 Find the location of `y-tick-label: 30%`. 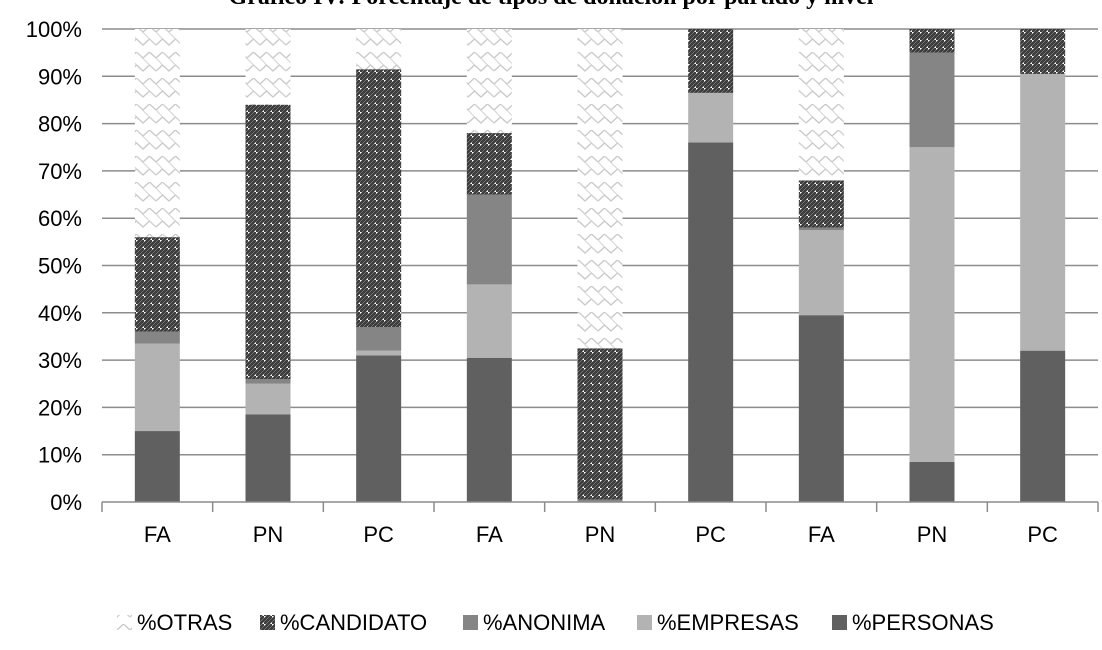

y-tick-label: 30% is located at coordinates (60, 360).